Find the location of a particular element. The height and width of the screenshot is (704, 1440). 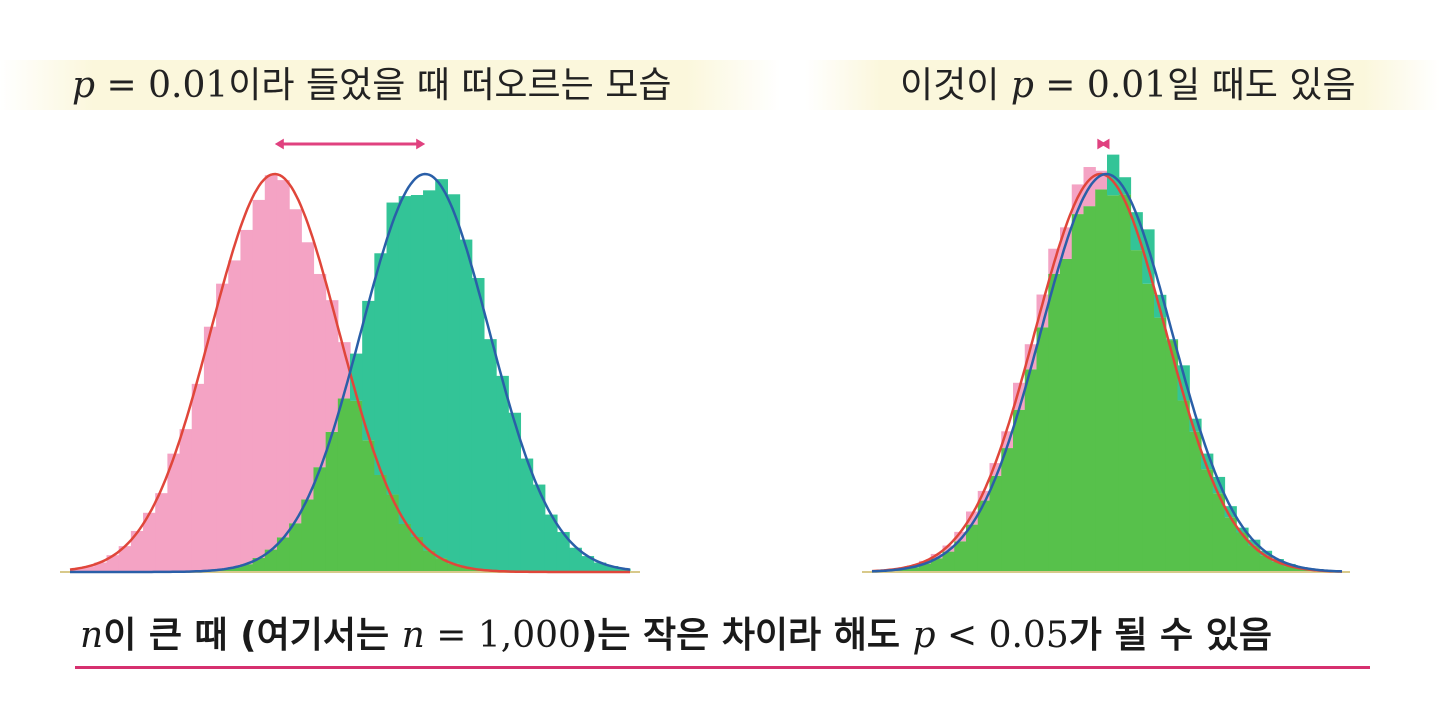

caption-part-3: 가 될 수 있음 is located at coordinates (1170, 635).